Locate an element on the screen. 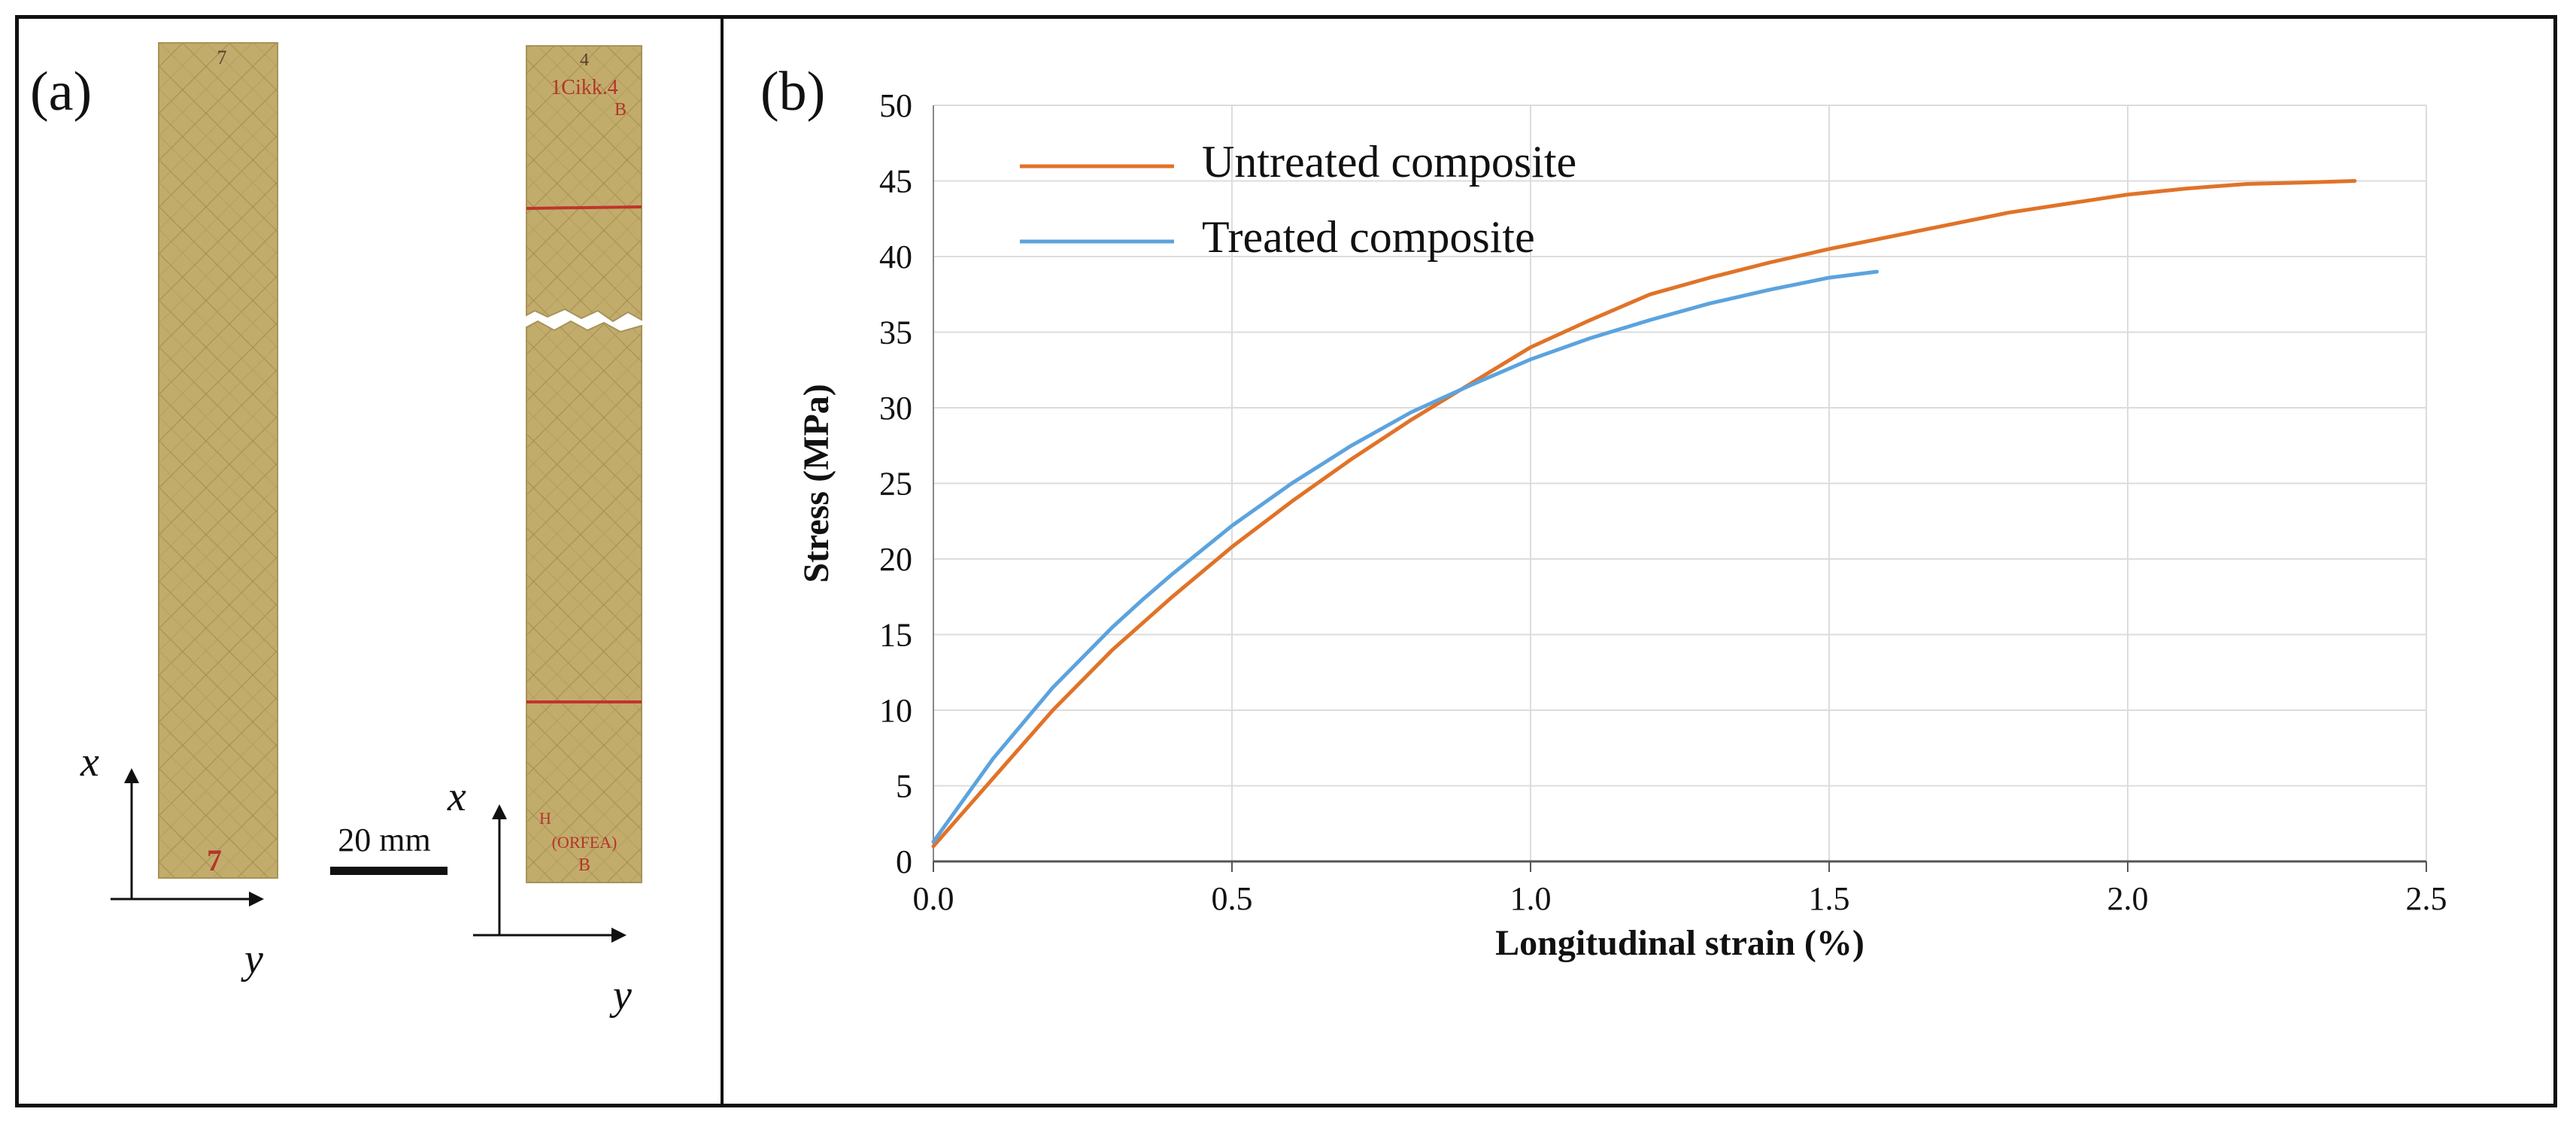  axis-x-label-left: x⃗ is located at coordinates (106, 762).